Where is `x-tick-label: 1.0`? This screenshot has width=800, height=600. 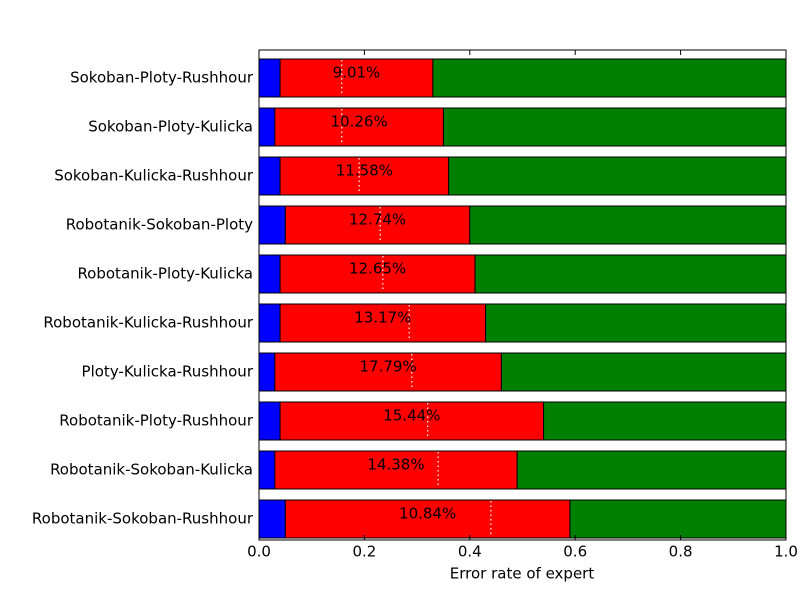 x-tick-label: 1.0 is located at coordinates (786, 552).